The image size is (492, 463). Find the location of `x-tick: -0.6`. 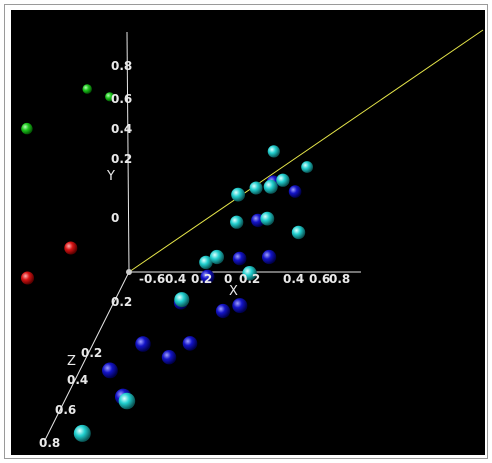

x-tick: -0.6 is located at coordinates (152, 279).